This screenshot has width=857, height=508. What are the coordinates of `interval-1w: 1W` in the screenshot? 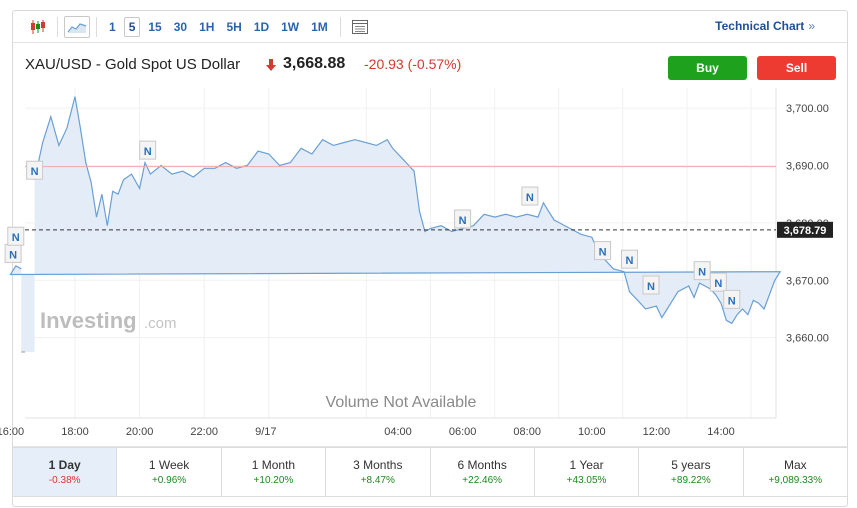 It's located at (290, 26).